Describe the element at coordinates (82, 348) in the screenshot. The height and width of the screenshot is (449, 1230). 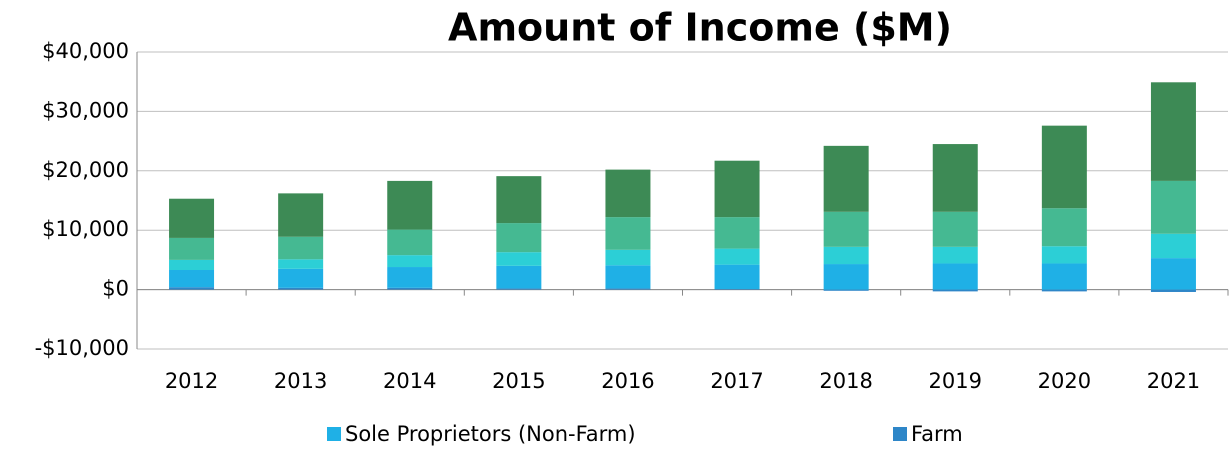
I see `y-tick-label: -$10,000` at that location.